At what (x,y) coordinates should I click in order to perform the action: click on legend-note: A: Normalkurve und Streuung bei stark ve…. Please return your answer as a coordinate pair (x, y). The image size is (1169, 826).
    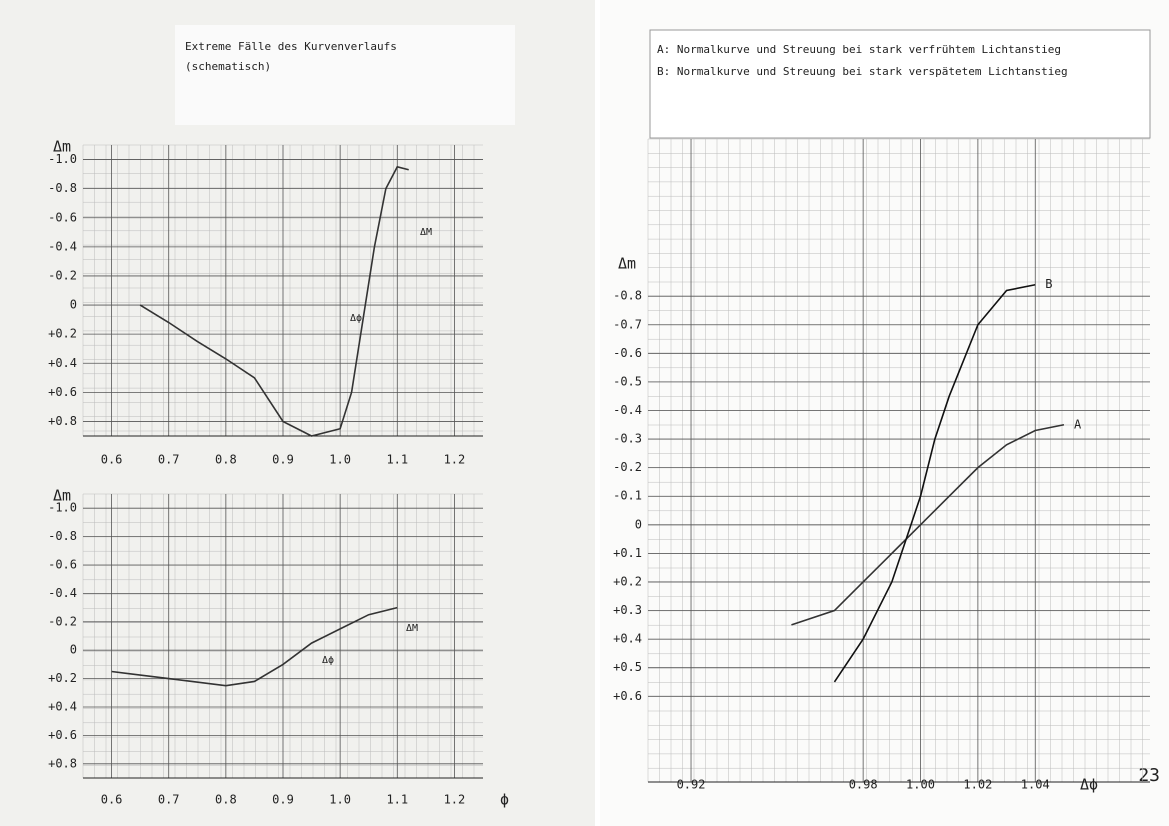
    Looking at the image, I should click on (859, 49).